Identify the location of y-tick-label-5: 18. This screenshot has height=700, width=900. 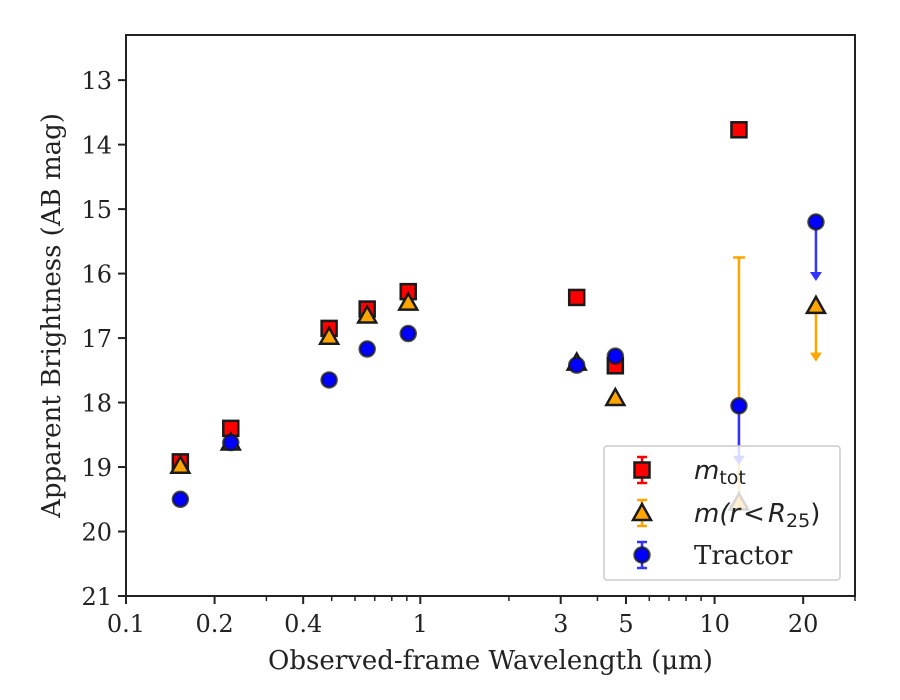
(96, 404).